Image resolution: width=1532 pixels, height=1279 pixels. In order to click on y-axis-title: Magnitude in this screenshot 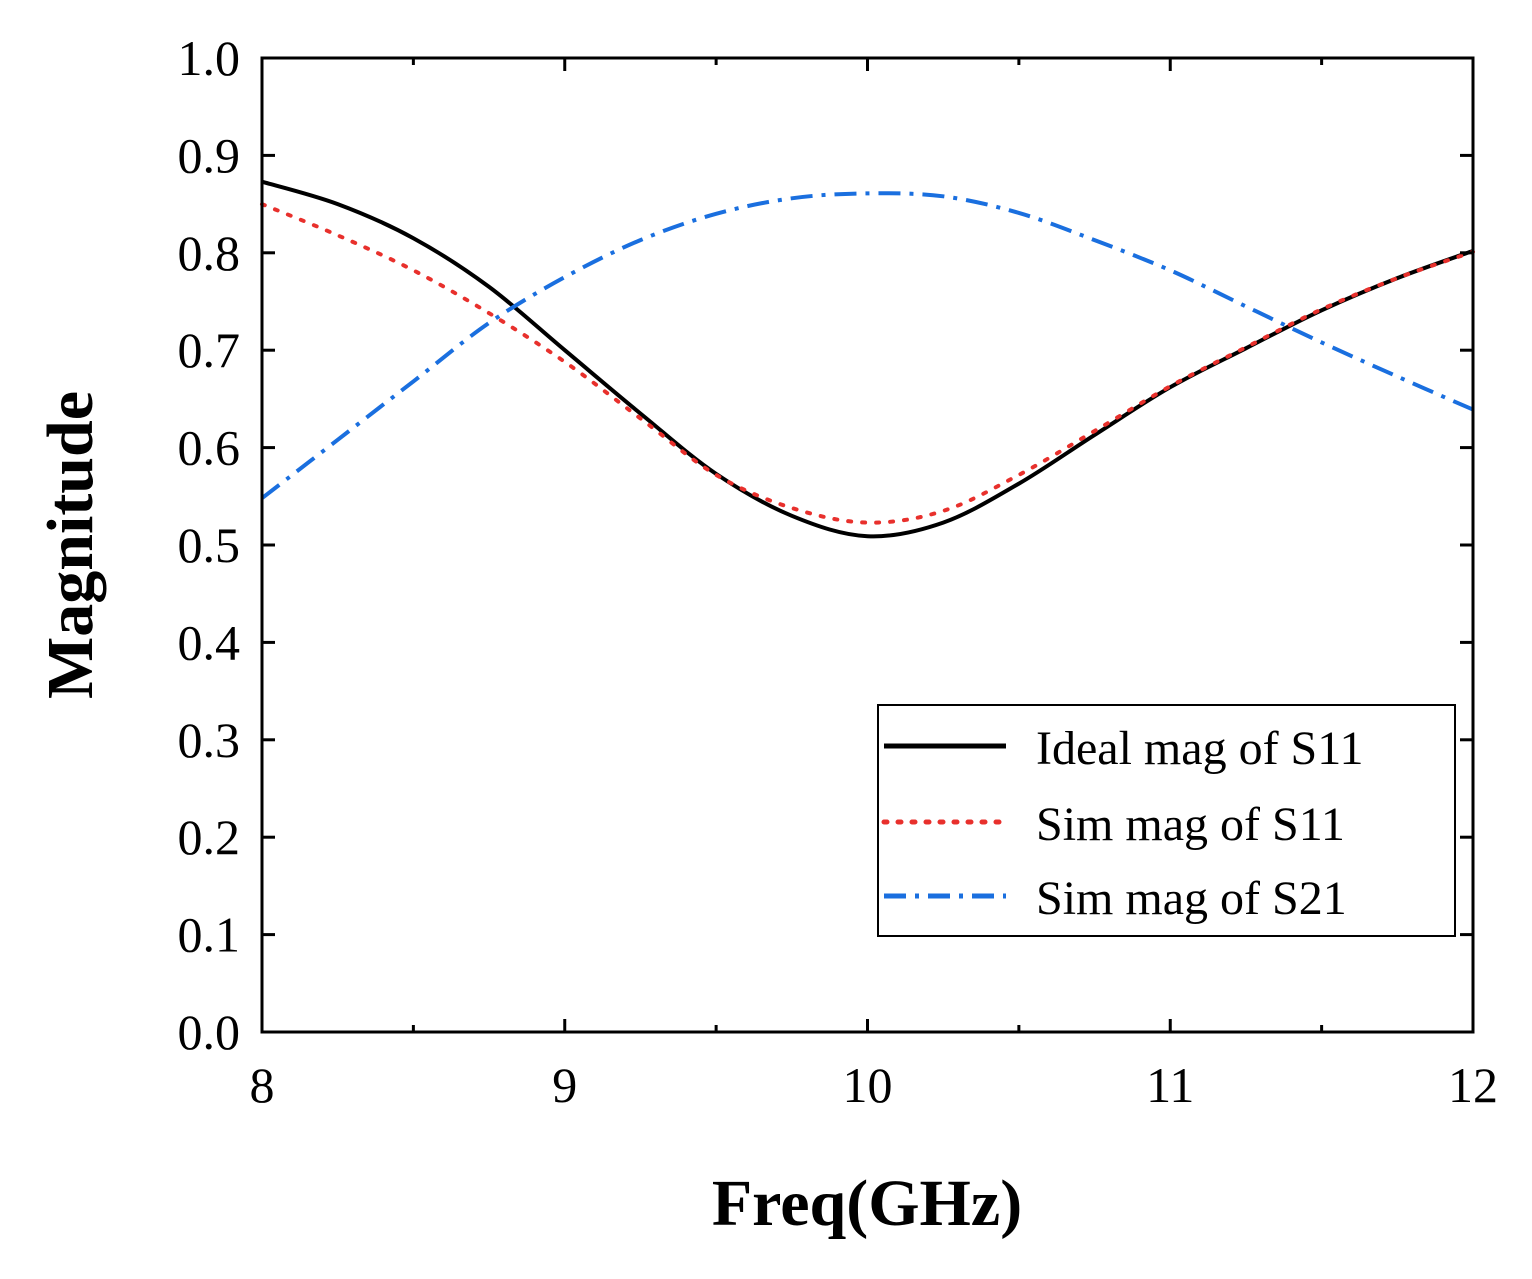, I will do `click(70, 545)`.